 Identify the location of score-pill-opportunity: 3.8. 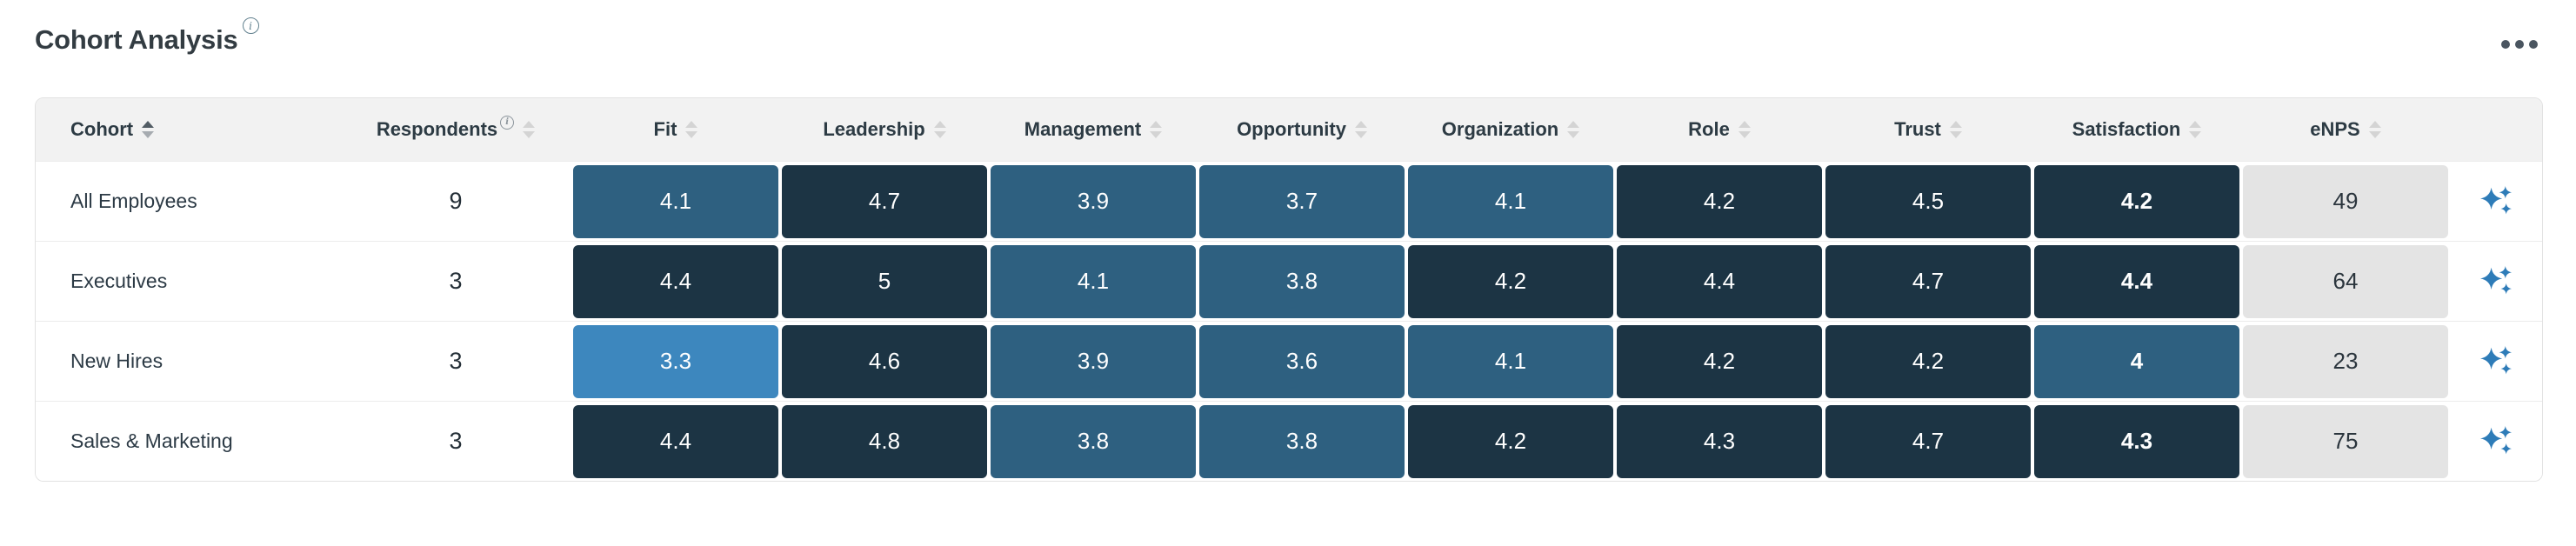
(1302, 281).